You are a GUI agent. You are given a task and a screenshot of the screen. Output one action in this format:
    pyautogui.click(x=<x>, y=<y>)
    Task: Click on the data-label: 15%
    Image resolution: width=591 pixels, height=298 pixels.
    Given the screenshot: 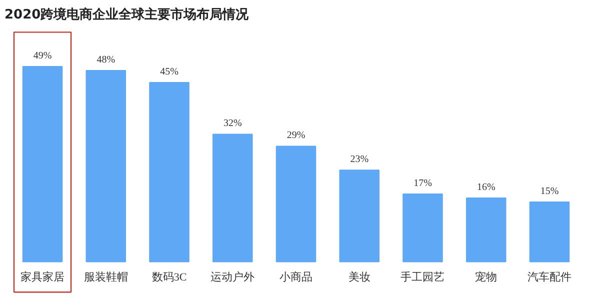 What is the action you would take?
    pyautogui.click(x=549, y=191)
    